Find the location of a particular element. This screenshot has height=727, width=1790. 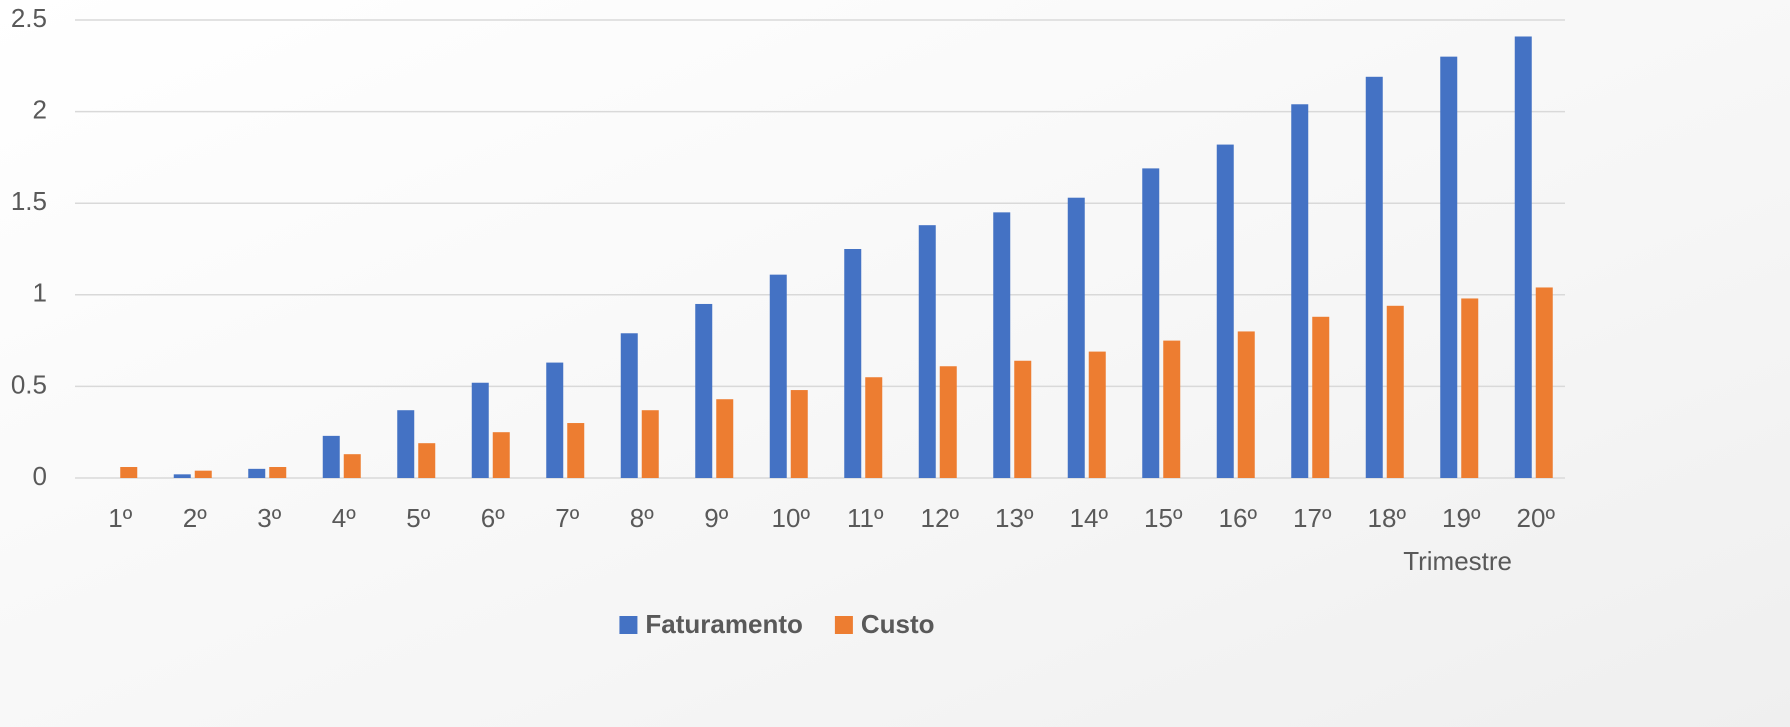

x-tick-label: 6º is located at coordinates (493, 518).